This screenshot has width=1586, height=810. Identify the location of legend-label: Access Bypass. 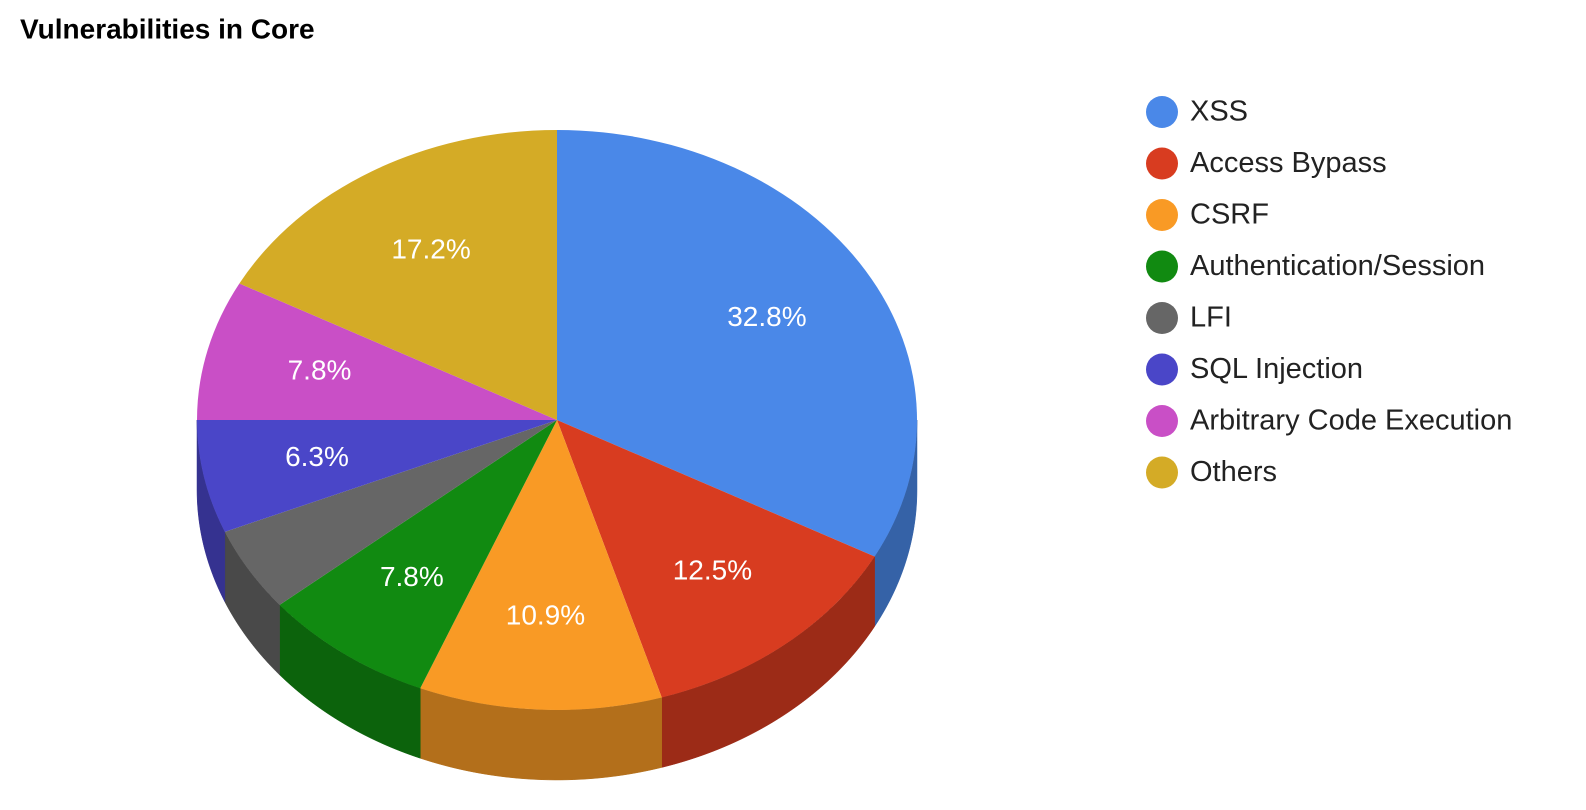
(1288, 163).